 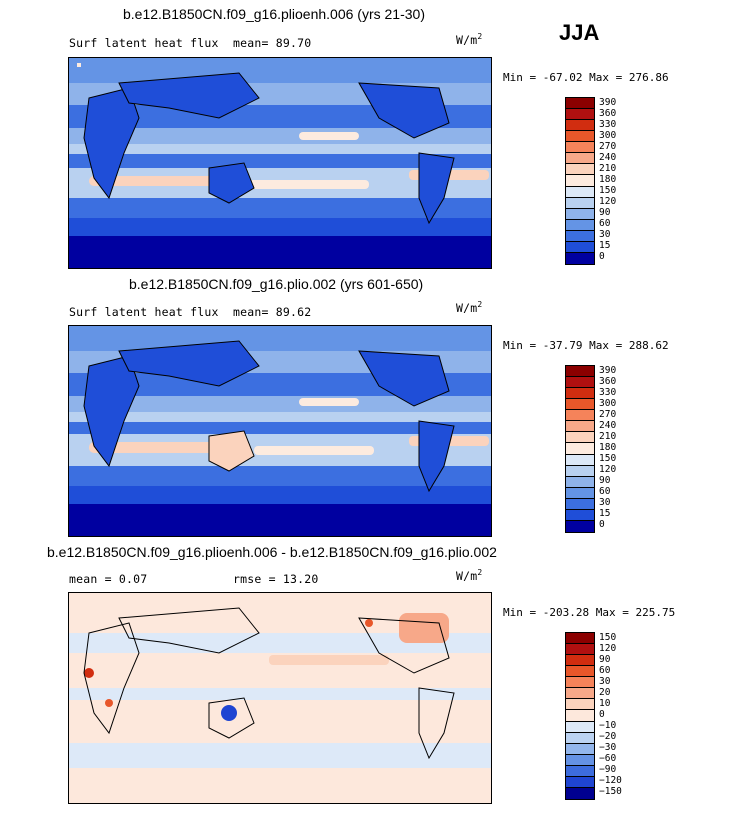 What do you see at coordinates (469, 575) in the screenshot?
I see `panel-3-units: W/m2` at bounding box center [469, 575].